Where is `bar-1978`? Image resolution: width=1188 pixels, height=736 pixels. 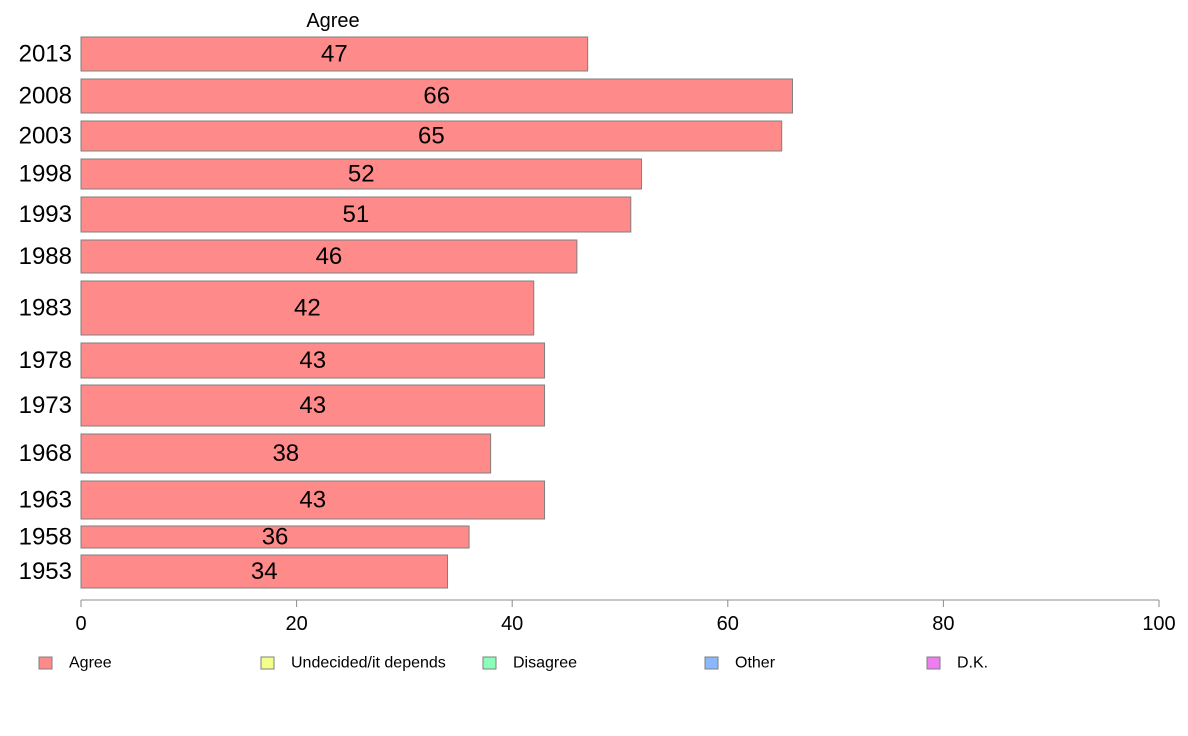
bar-1978 is located at coordinates (313, 360).